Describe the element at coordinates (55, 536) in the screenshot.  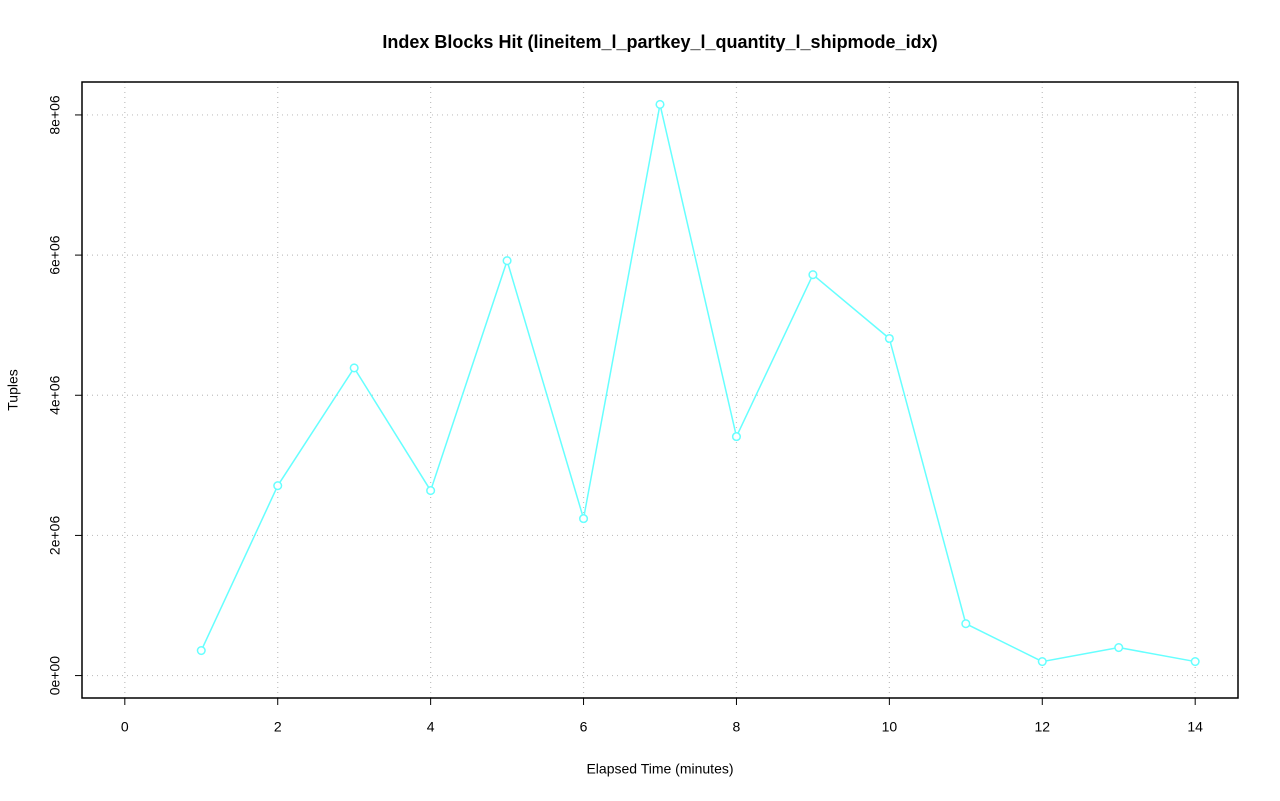
I see `y-tick-label: 2e+06` at that location.